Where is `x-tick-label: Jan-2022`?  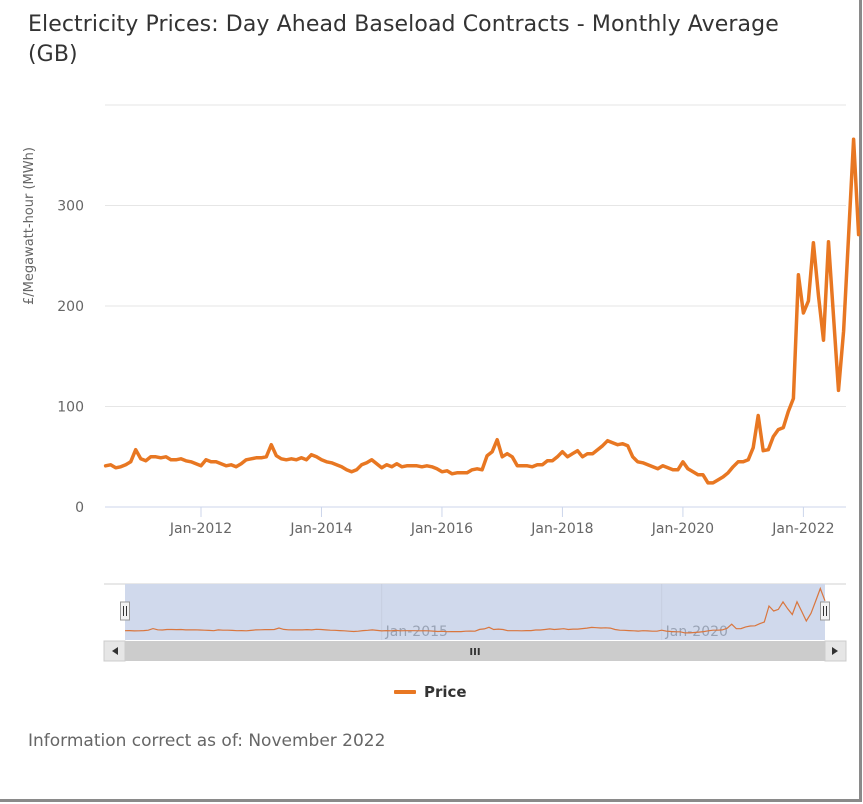
x-tick-label: Jan-2022 is located at coordinates (802, 529).